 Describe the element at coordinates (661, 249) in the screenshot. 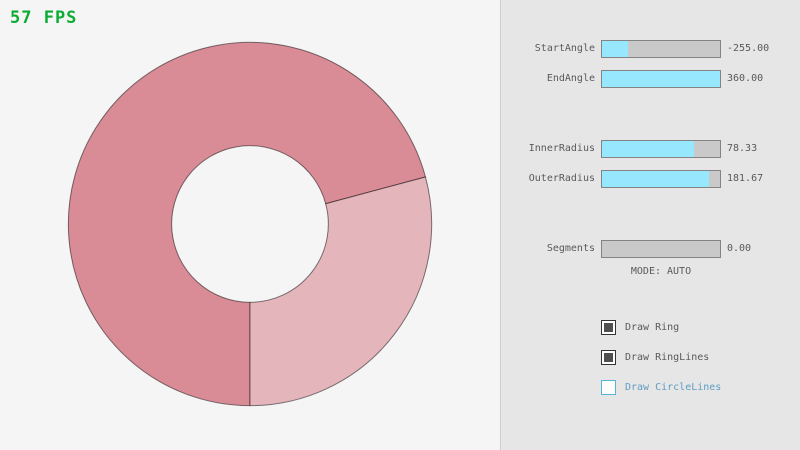

I see `slider-segments` at that location.